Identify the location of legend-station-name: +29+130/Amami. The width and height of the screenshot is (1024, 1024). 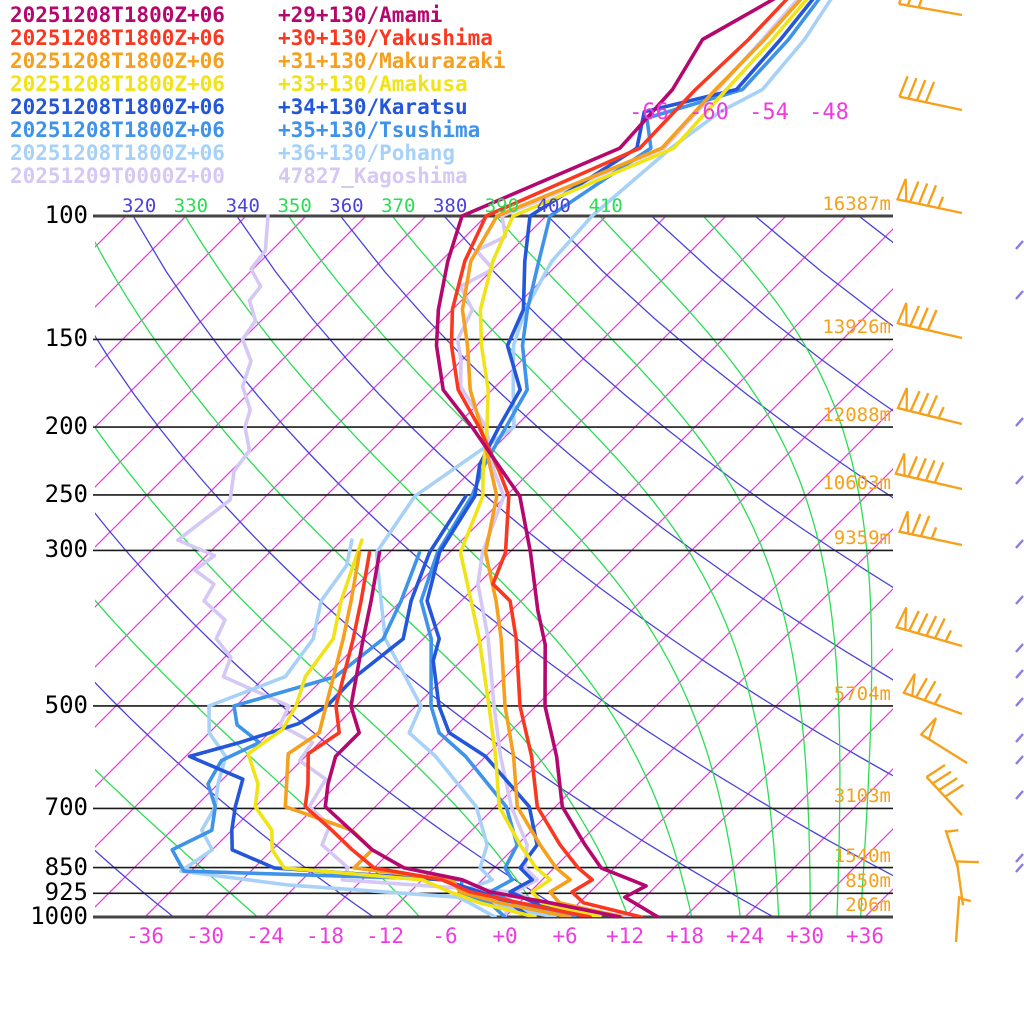
(360, 15).